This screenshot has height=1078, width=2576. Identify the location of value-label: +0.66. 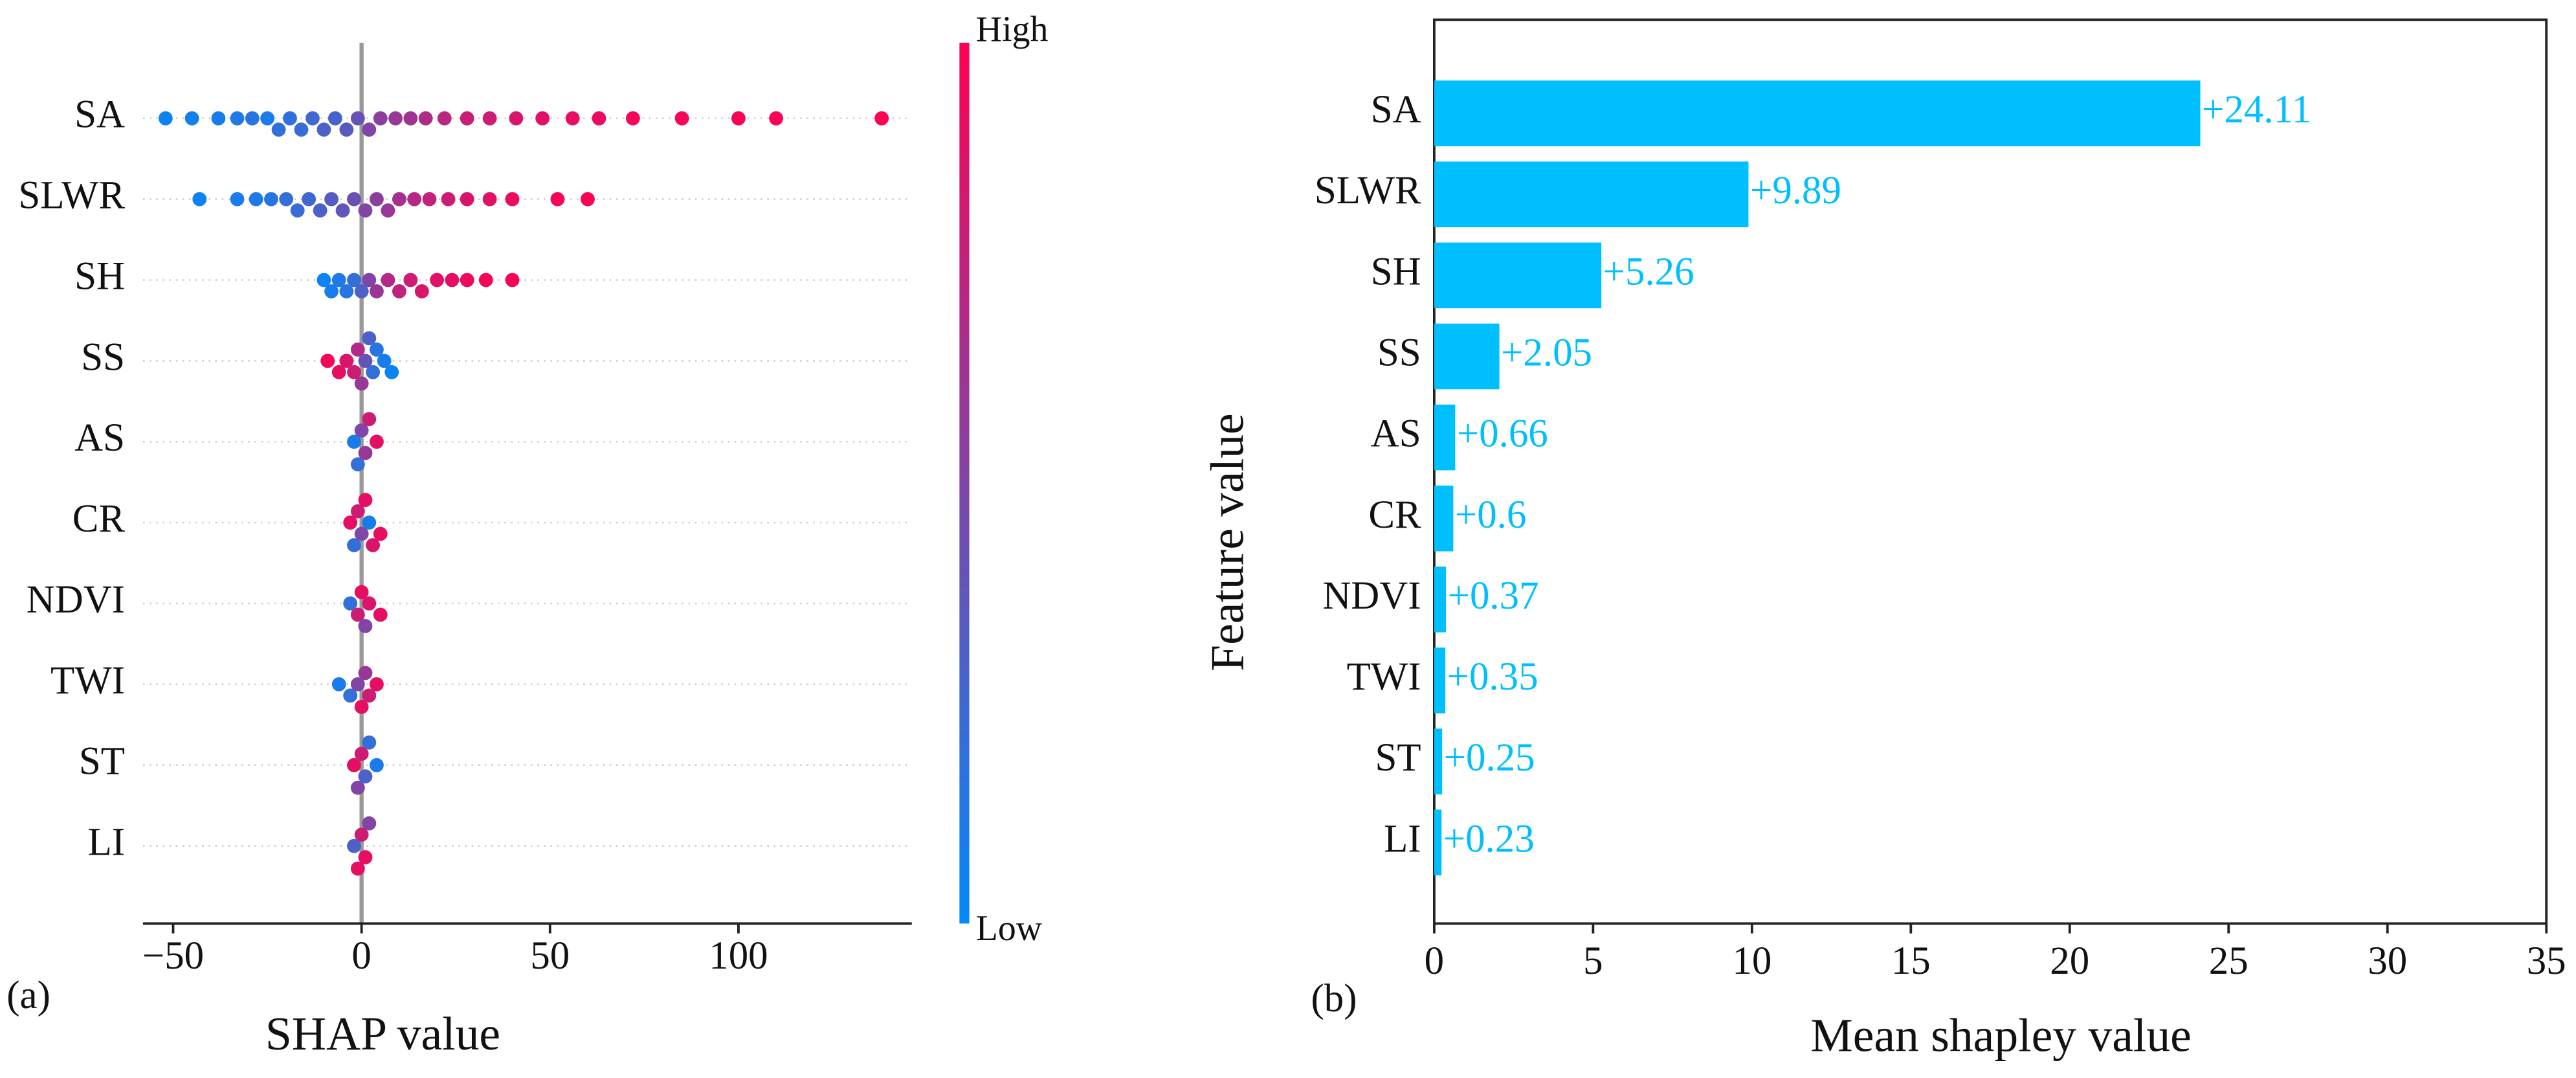
(1502, 434).